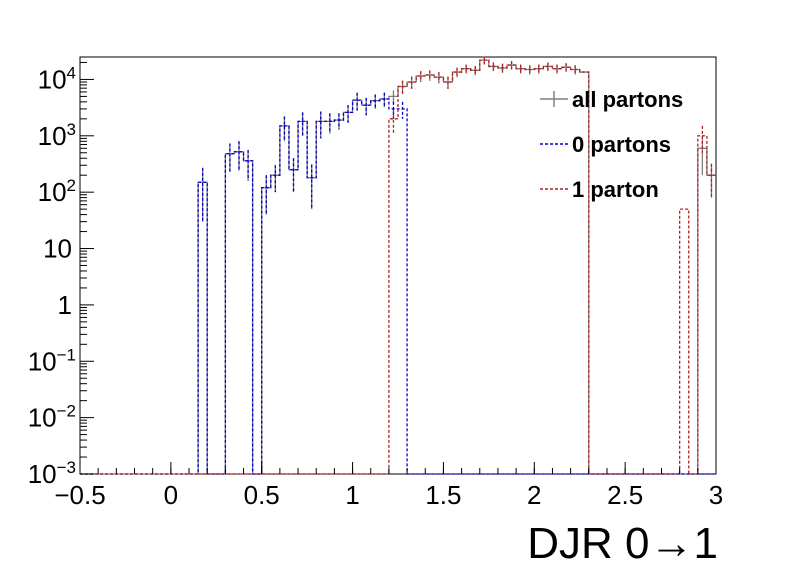 This screenshot has width=796, height=572. What do you see at coordinates (65, 305) in the screenshot?
I see `y-tick-label: 1` at bounding box center [65, 305].